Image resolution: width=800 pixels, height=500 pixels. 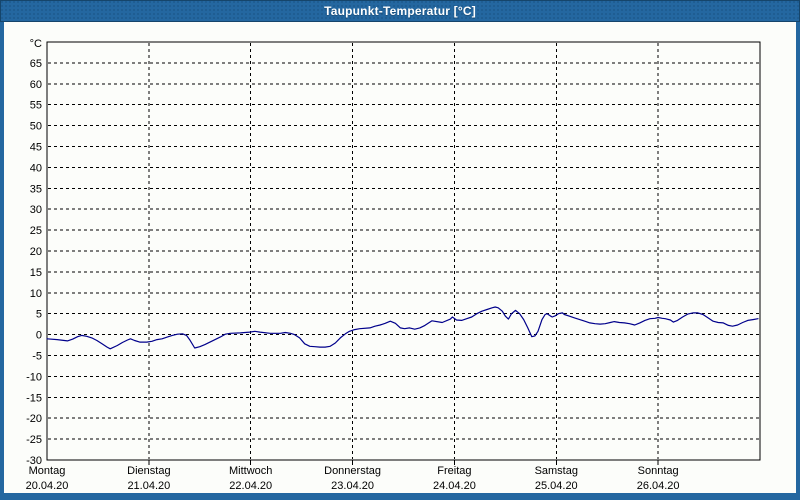 I want to click on y-axis-tick-label: 0, so click(x=39, y=336).